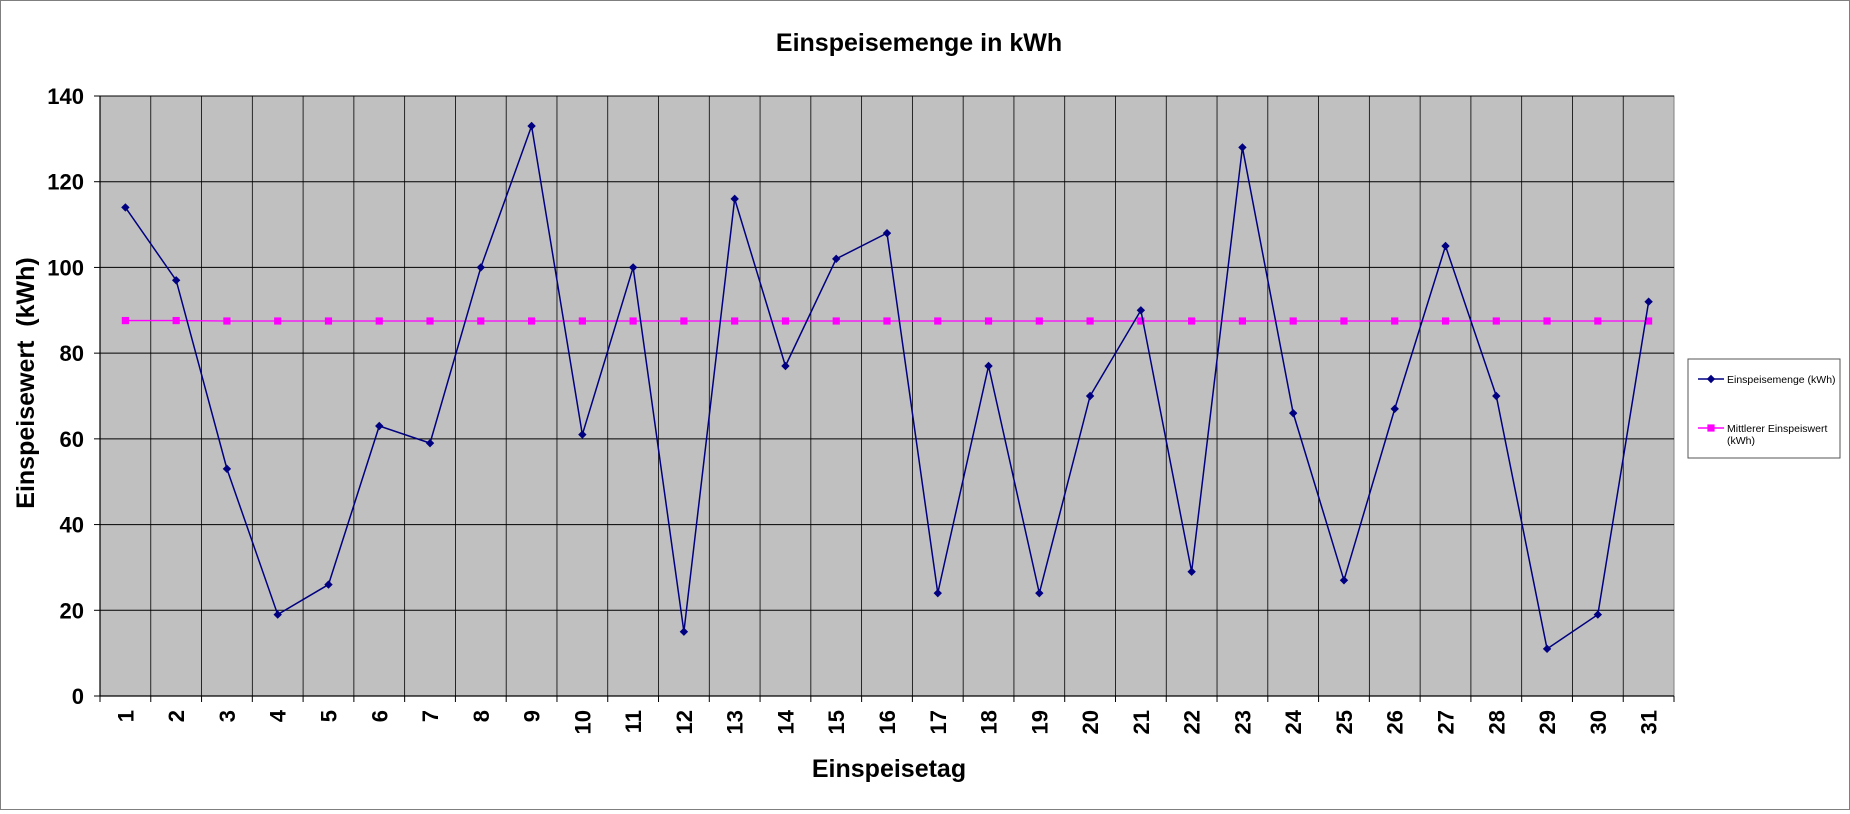 This screenshot has height=814, width=1850. I want to click on x-axis-label: Einspeisetag, so click(889, 769).